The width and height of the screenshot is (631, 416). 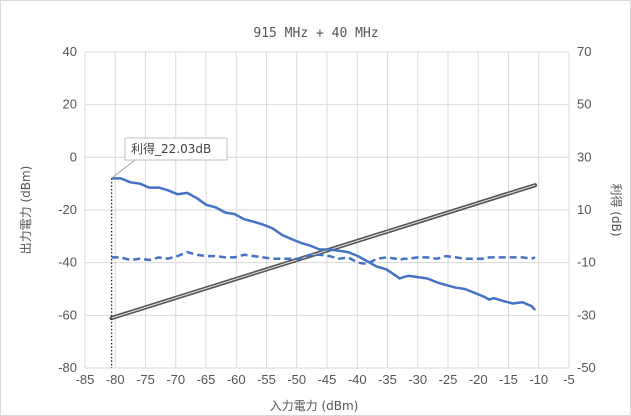 What do you see at coordinates (586, 262) in the screenshot?
I see `y-tick-right: -10` at bounding box center [586, 262].